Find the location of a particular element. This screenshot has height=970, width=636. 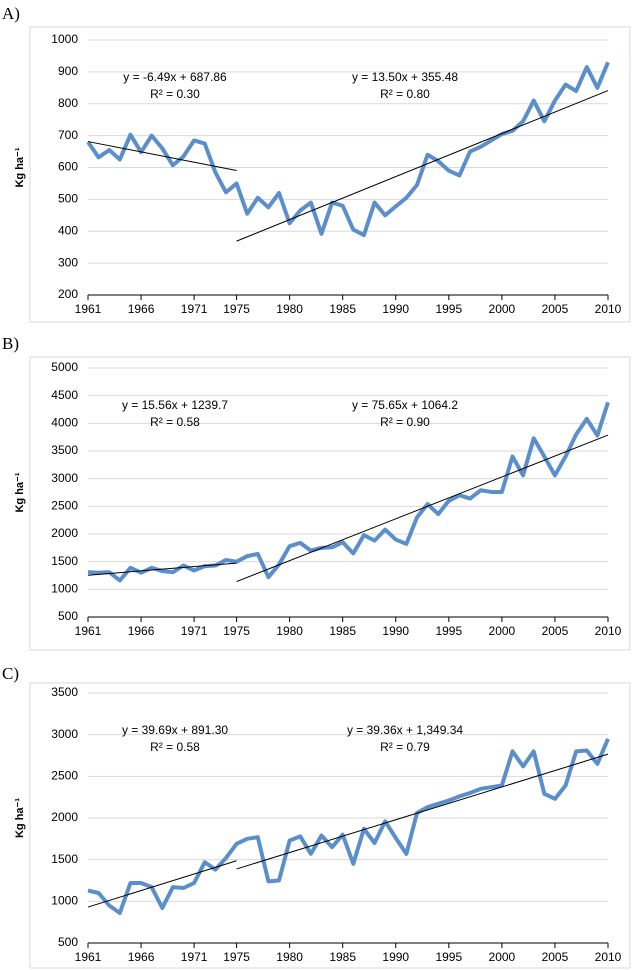

trend-equation: y = 13.50x + 355.48 is located at coordinates (405, 77).